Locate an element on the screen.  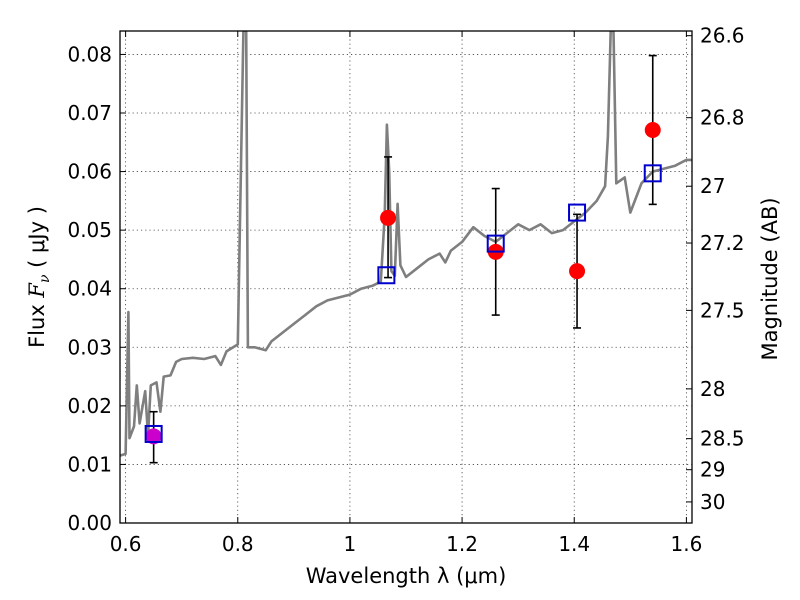
x-tick-label: 1 is located at coordinates (350, 544).